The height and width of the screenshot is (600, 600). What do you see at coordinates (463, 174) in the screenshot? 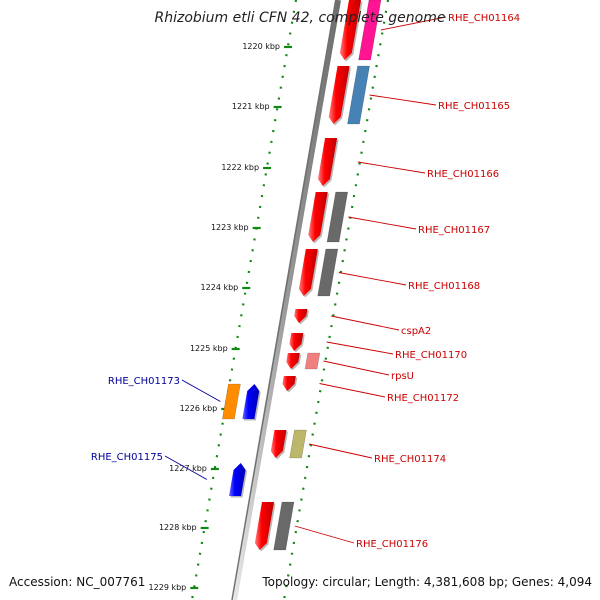
I see `gene-label: RHE_CH01166` at bounding box center [463, 174].